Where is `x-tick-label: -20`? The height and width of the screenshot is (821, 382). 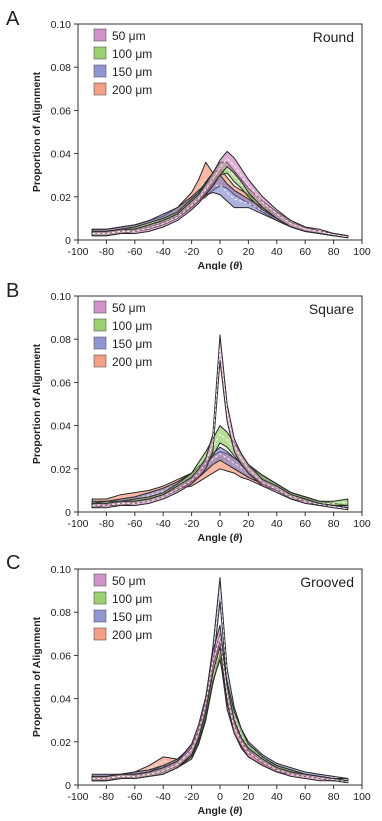
x-tick-label: -20 is located at coordinates (191, 797).